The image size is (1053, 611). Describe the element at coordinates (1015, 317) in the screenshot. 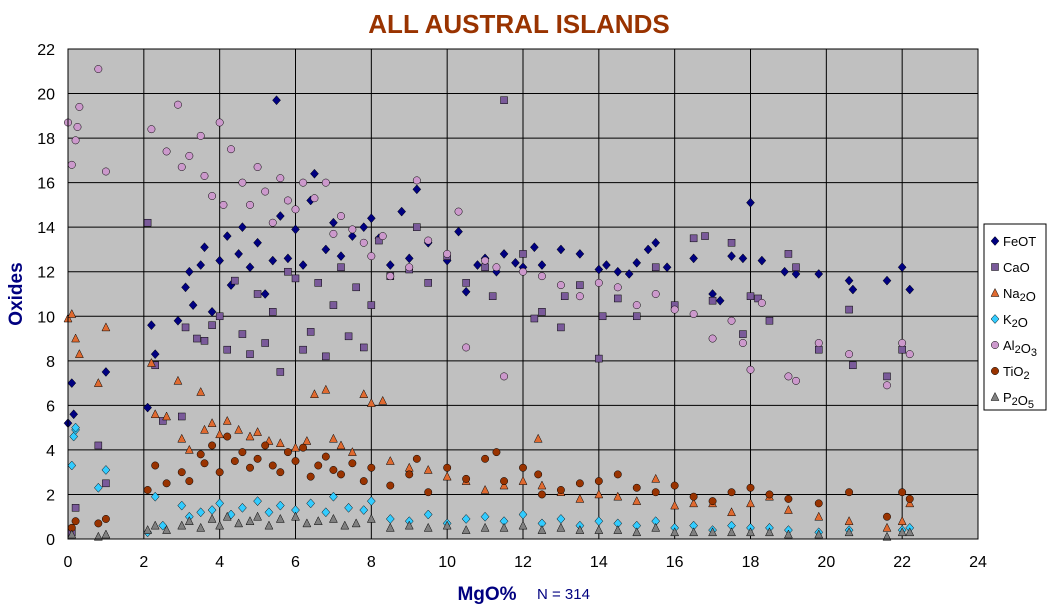

I see `legend: FeOT CaO Na2O K2O Al2O3 TiO2 P2O5` at that location.